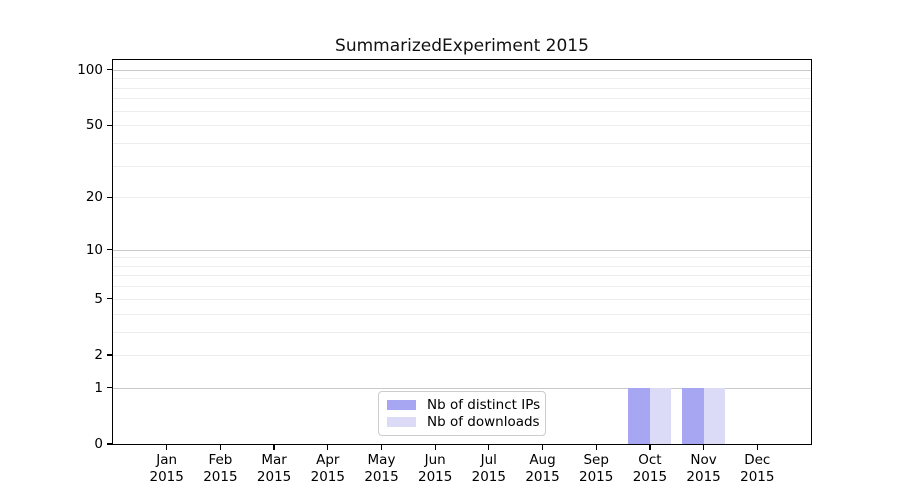 The width and height of the screenshot is (900, 500). I want to click on x-tick-month: Apr, so click(328, 460).